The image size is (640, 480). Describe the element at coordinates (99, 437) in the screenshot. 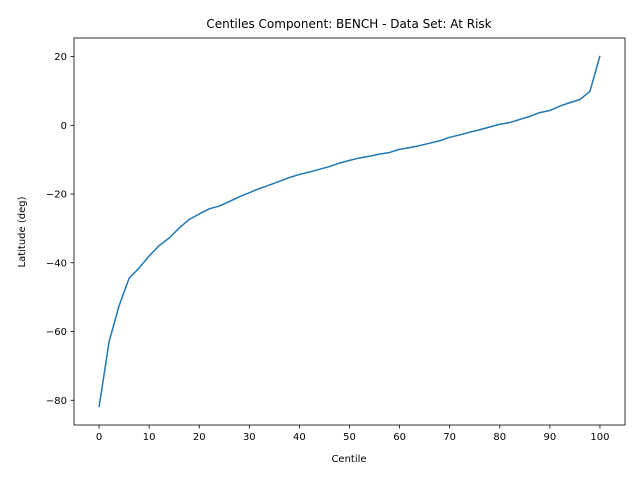

I see `x-tick-label: 0` at that location.